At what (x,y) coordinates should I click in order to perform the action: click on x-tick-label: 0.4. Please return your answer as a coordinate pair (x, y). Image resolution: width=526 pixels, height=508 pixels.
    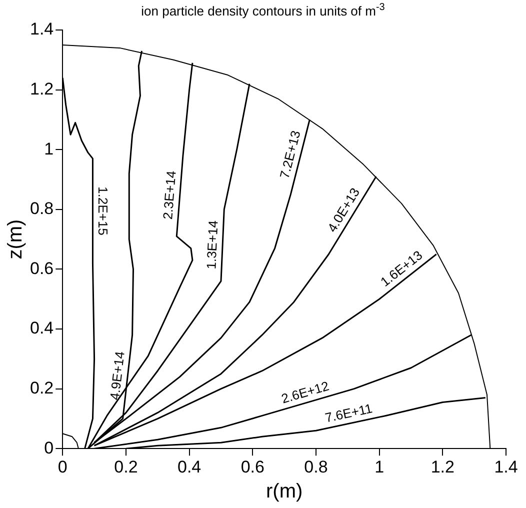
    Looking at the image, I should click on (189, 466).